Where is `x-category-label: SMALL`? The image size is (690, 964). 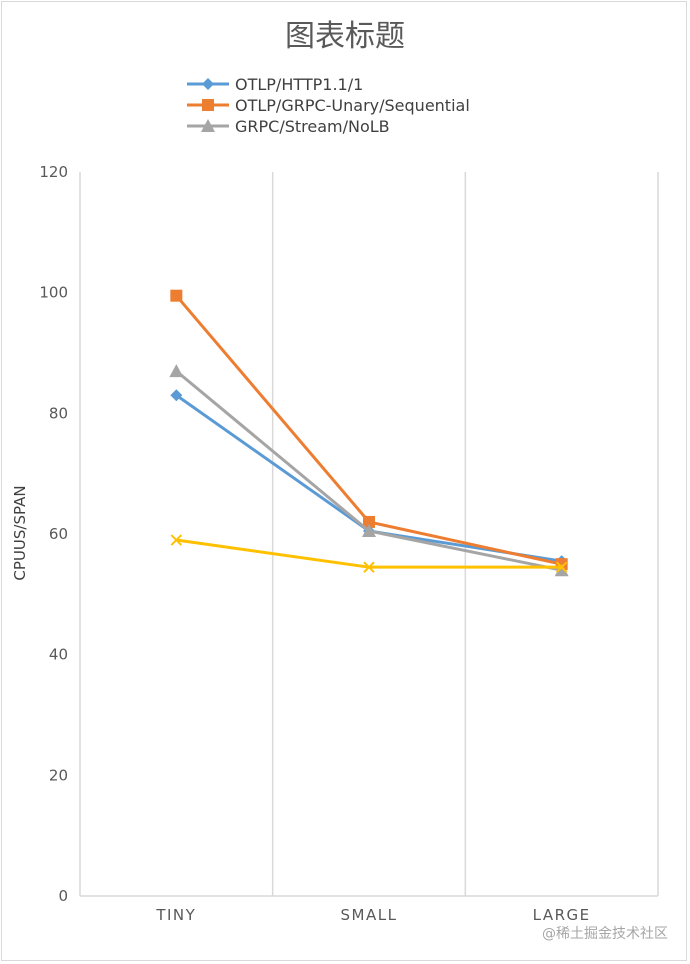
x-category-label: SMALL is located at coordinates (369, 915).